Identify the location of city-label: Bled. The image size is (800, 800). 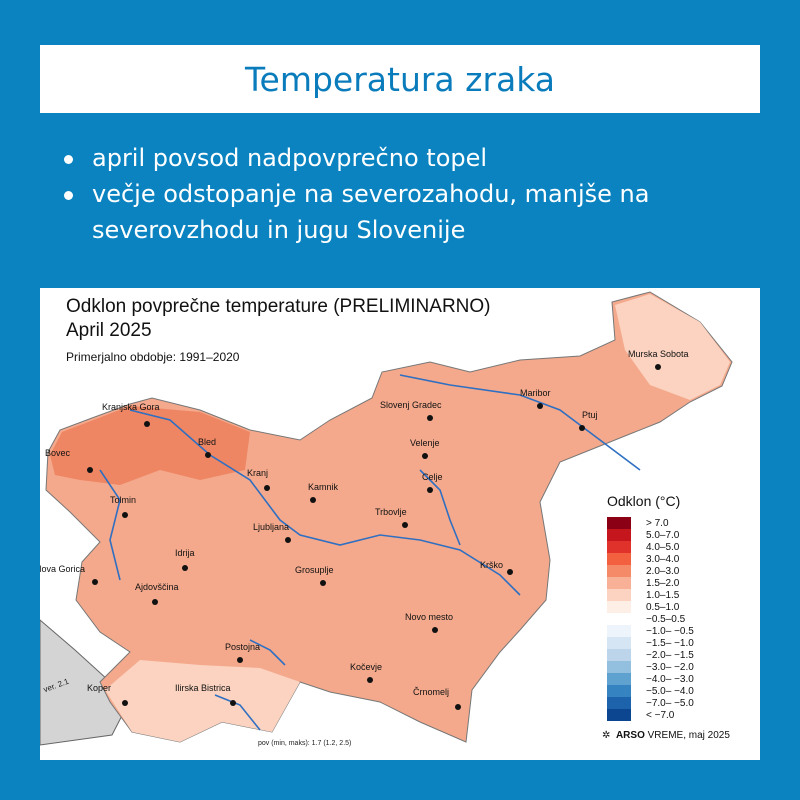
(207, 442).